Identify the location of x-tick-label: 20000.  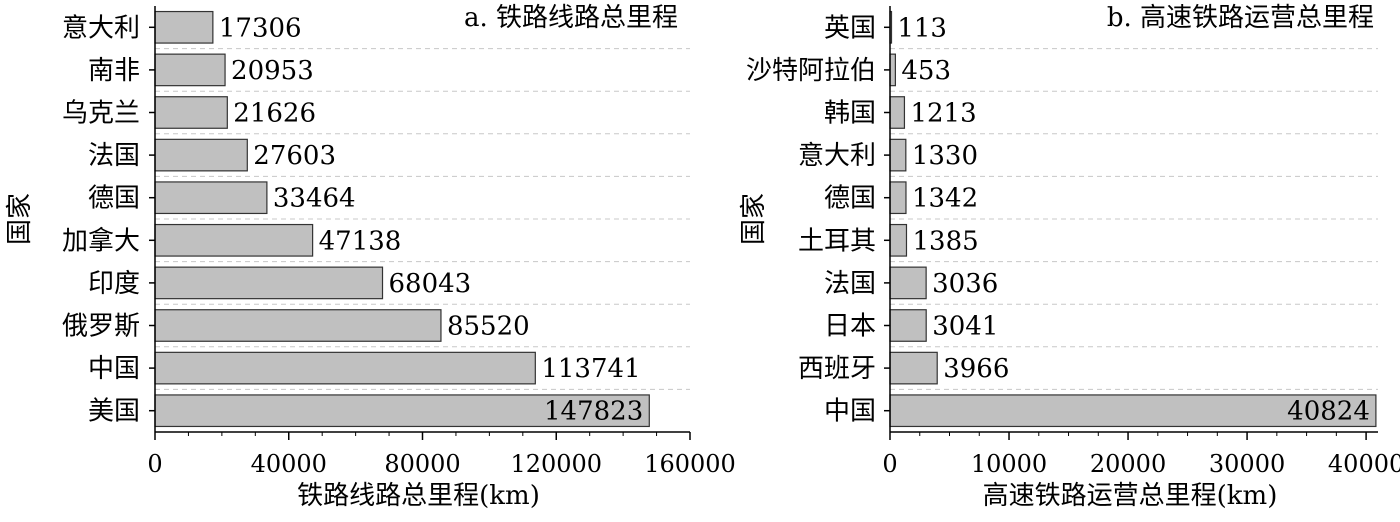
(1128, 464).